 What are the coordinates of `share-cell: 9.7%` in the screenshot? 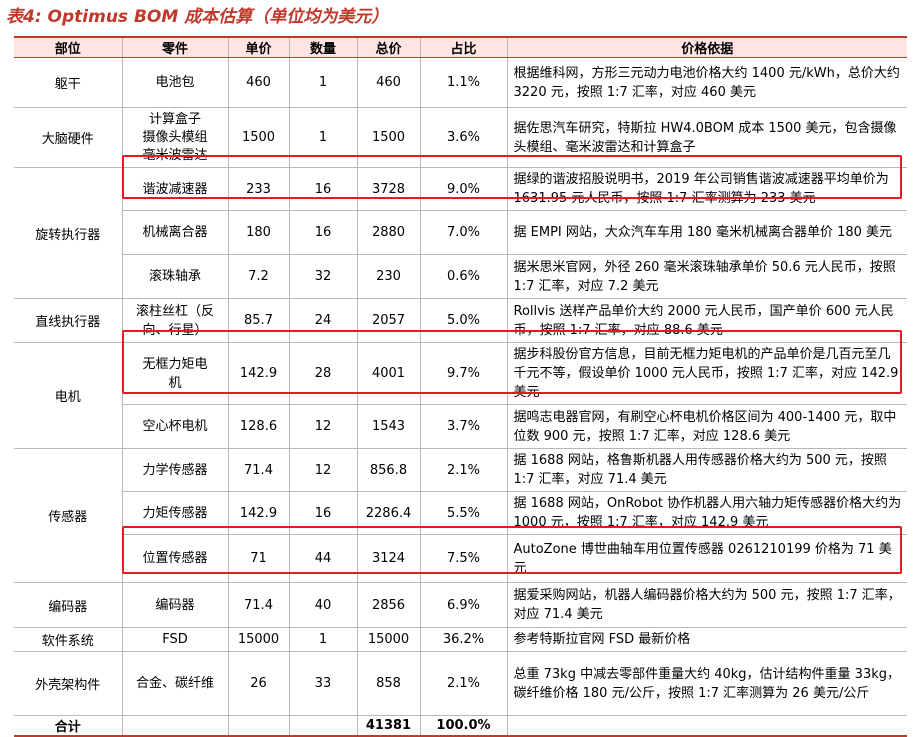 It's located at (464, 373).